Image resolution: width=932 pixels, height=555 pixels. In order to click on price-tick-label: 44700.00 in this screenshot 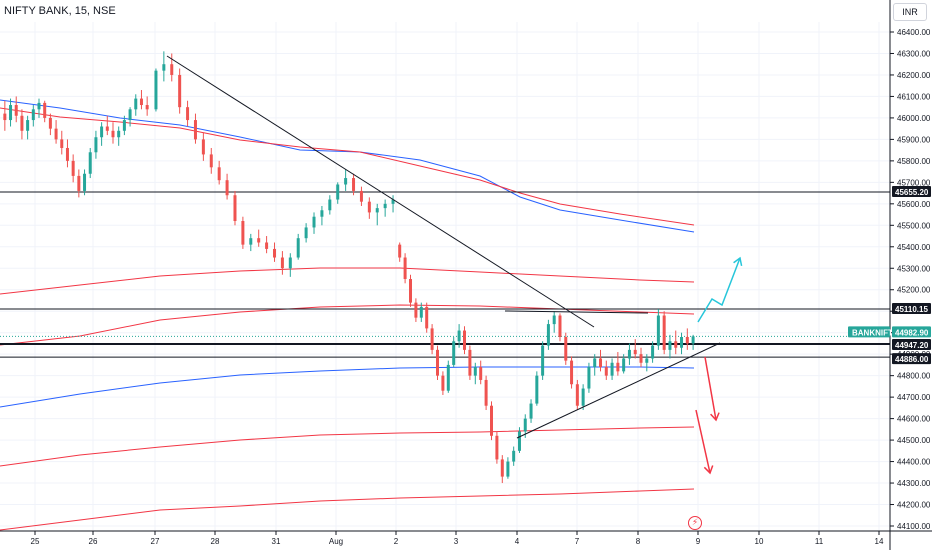, I will do `click(914, 397)`.